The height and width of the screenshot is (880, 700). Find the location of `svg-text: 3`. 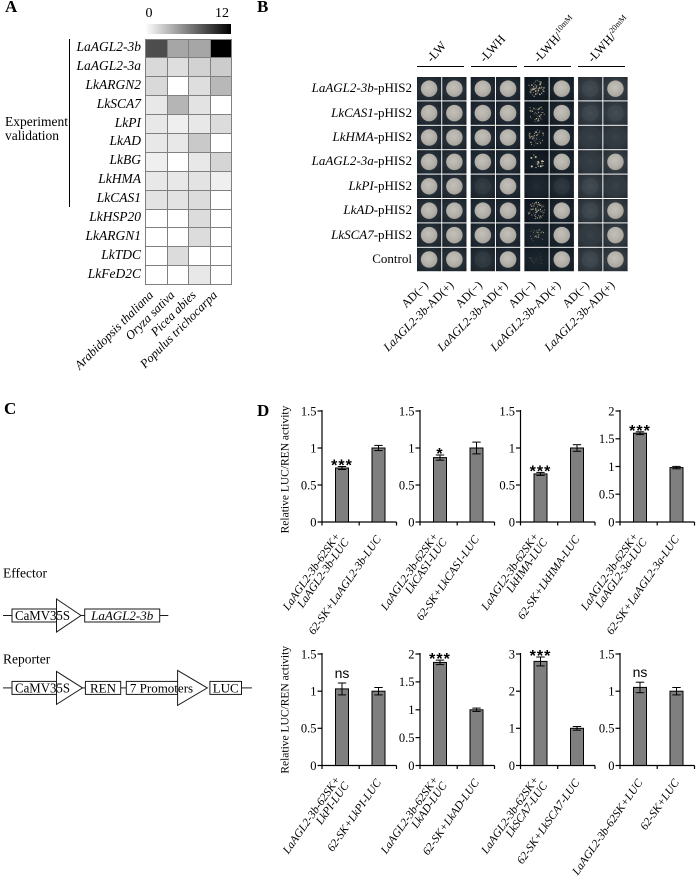

svg-text: 3 is located at coordinates (512, 654).